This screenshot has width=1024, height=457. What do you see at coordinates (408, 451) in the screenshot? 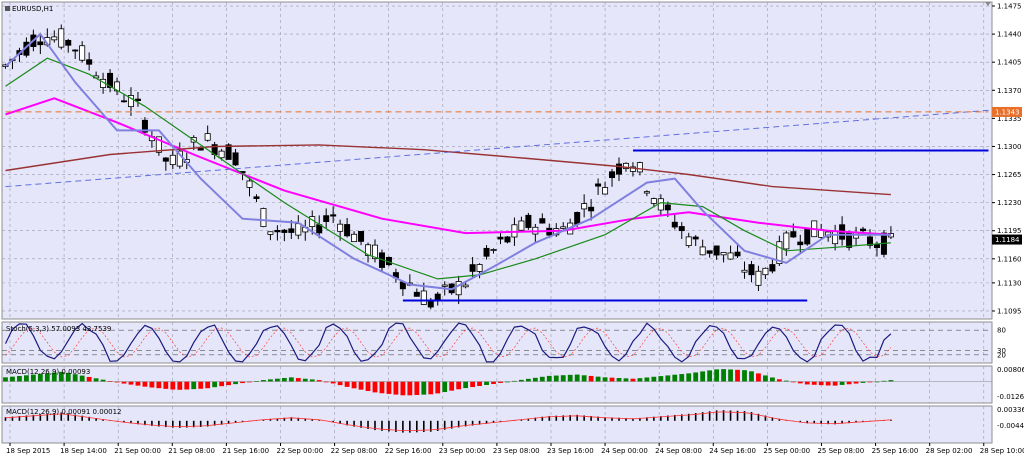
I see `time-tick-label: 22 Sep 16:00` at bounding box center [408, 451].